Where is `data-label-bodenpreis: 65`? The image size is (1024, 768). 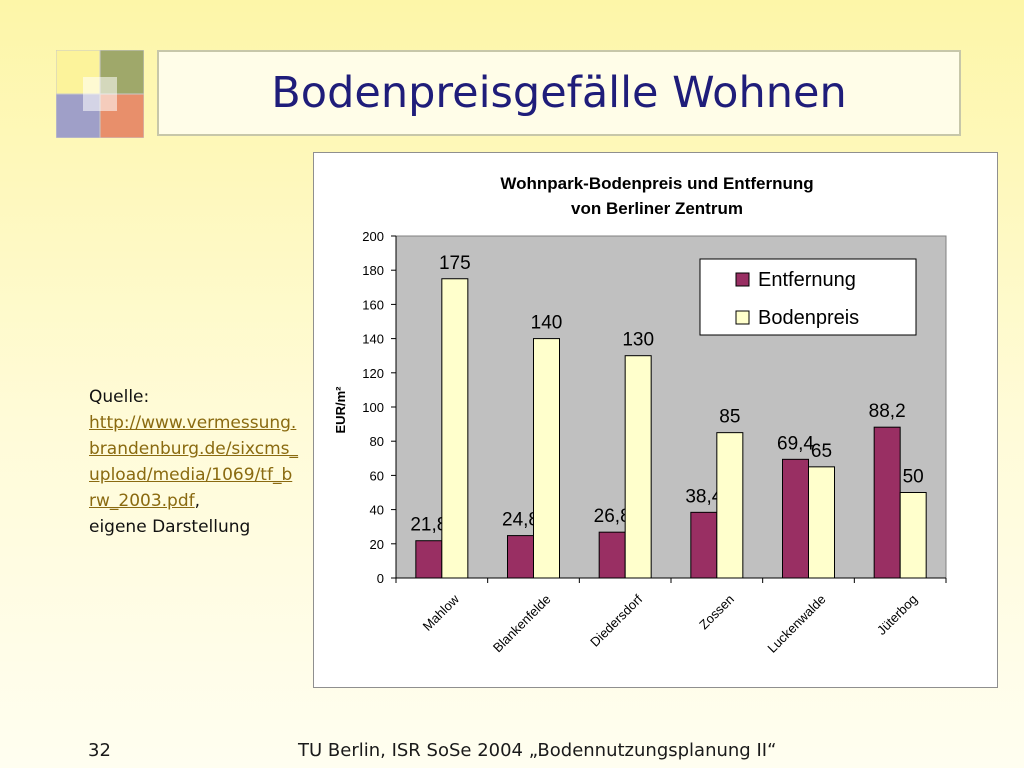 data-label-bodenpreis: 65 is located at coordinates (821, 451).